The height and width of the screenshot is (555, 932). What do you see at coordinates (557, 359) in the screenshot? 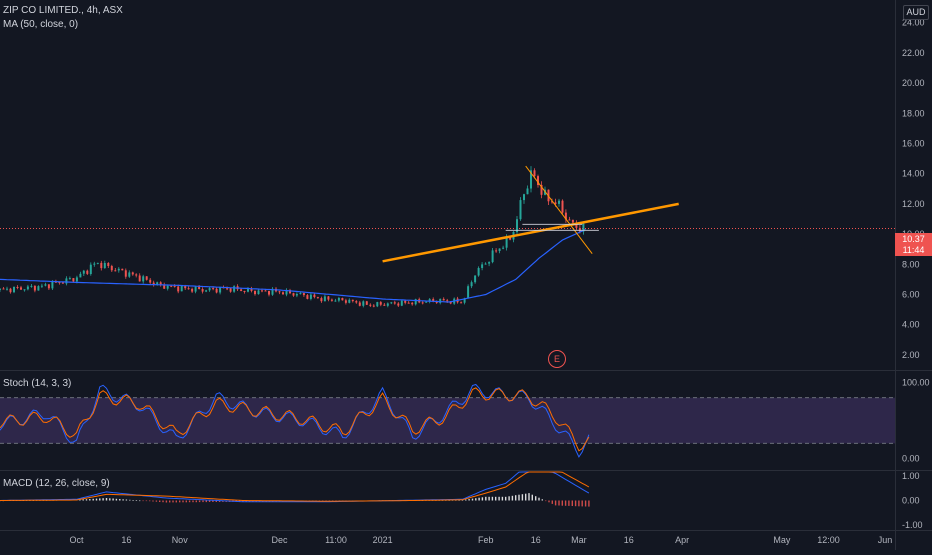
I see `earnings-marker: E` at bounding box center [557, 359].